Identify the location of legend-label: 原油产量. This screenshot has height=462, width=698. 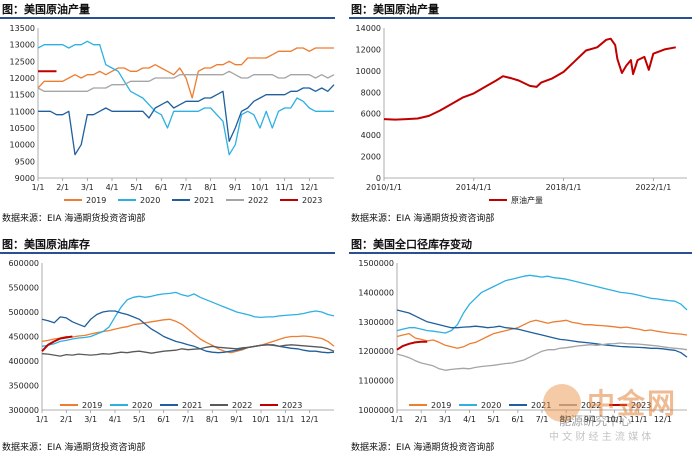
(527, 200).